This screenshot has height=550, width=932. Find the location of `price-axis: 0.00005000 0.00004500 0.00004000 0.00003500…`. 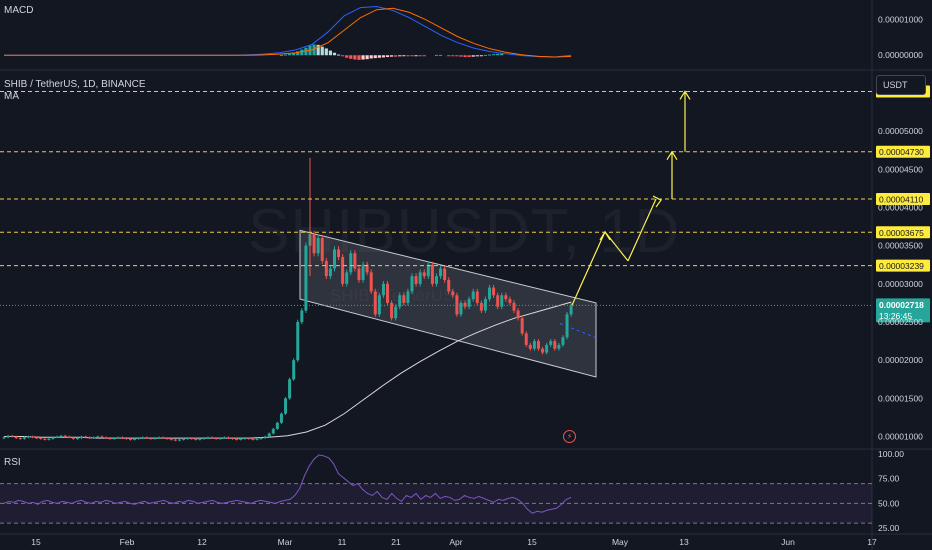

price-axis: 0.00005000 0.00004500 0.00004000 0.00003500… is located at coordinates (900, 273).